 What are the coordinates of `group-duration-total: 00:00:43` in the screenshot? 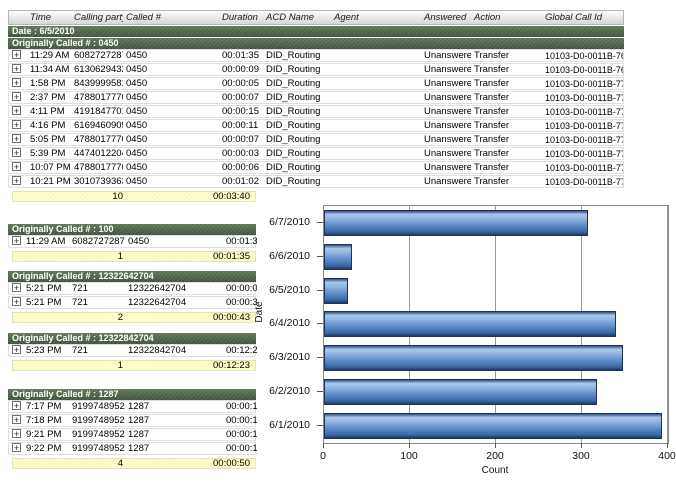 It's located at (231, 317).